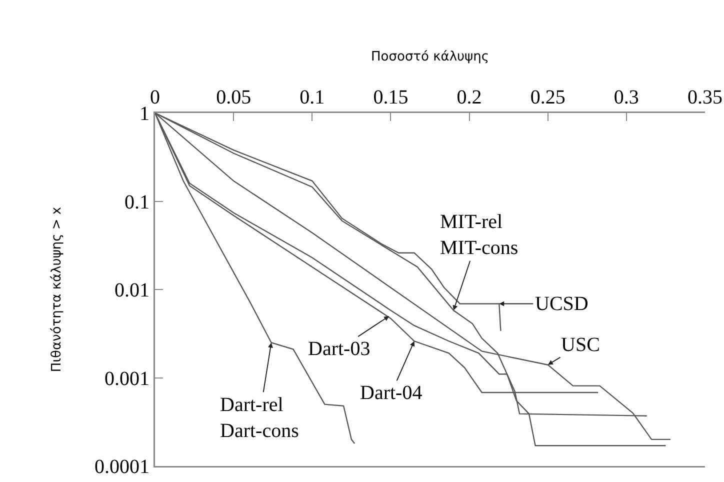  I want to click on annotation: Dart-03, so click(339, 349).